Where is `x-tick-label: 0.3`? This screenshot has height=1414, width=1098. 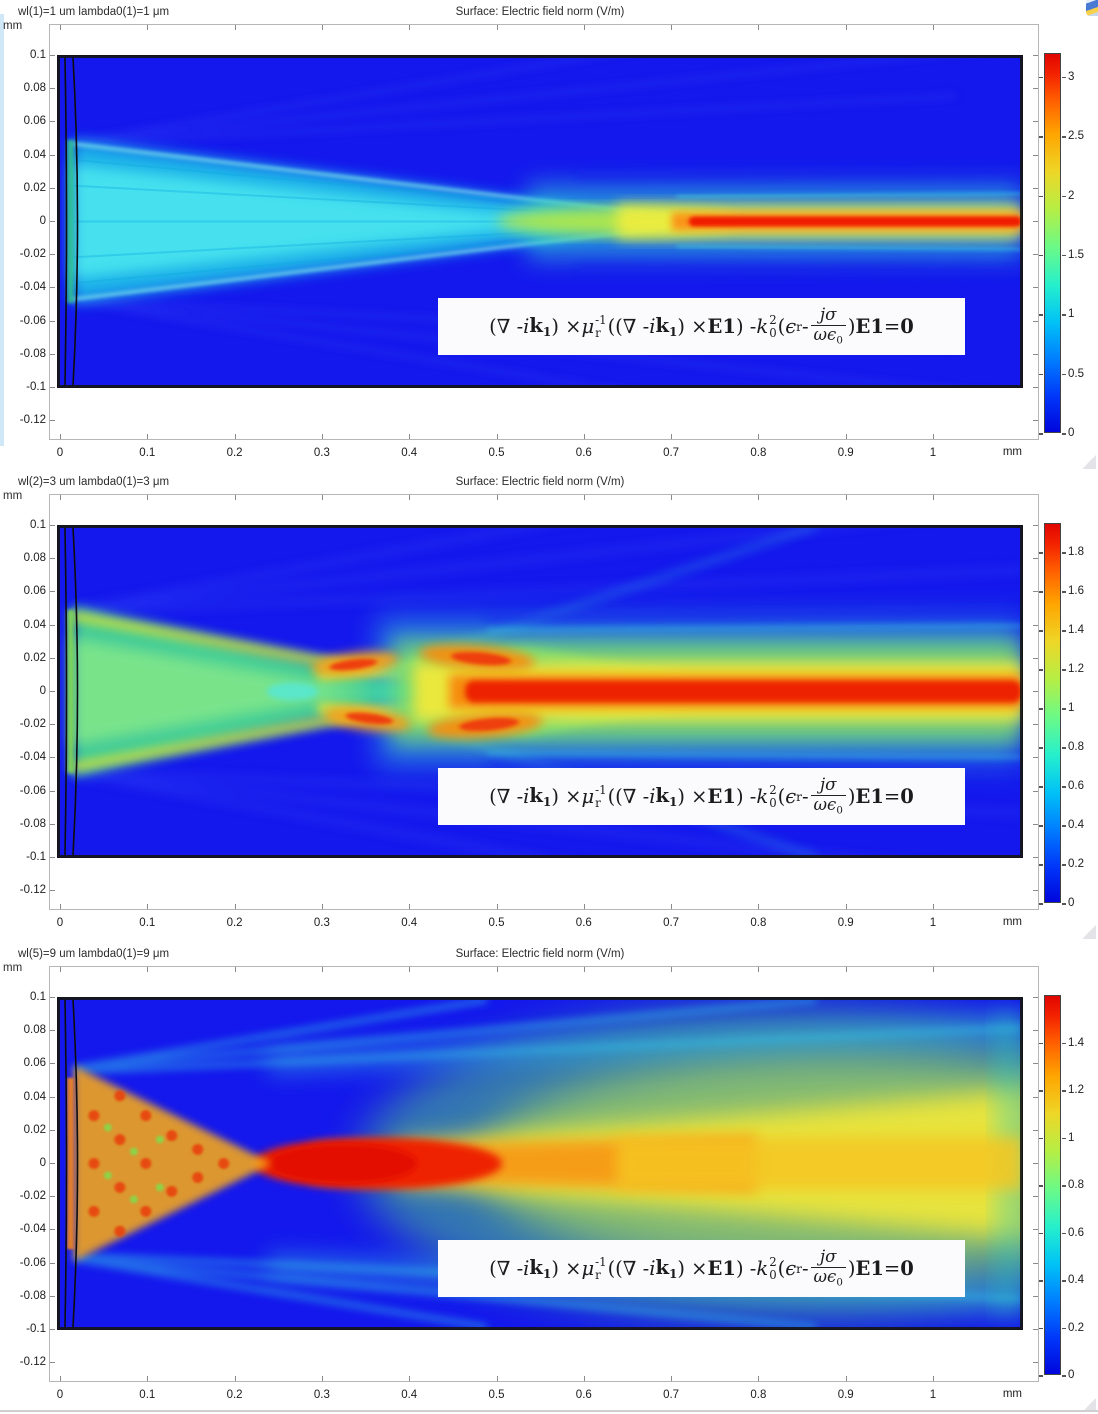 x-tick-label: 0.3 is located at coordinates (321, 923).